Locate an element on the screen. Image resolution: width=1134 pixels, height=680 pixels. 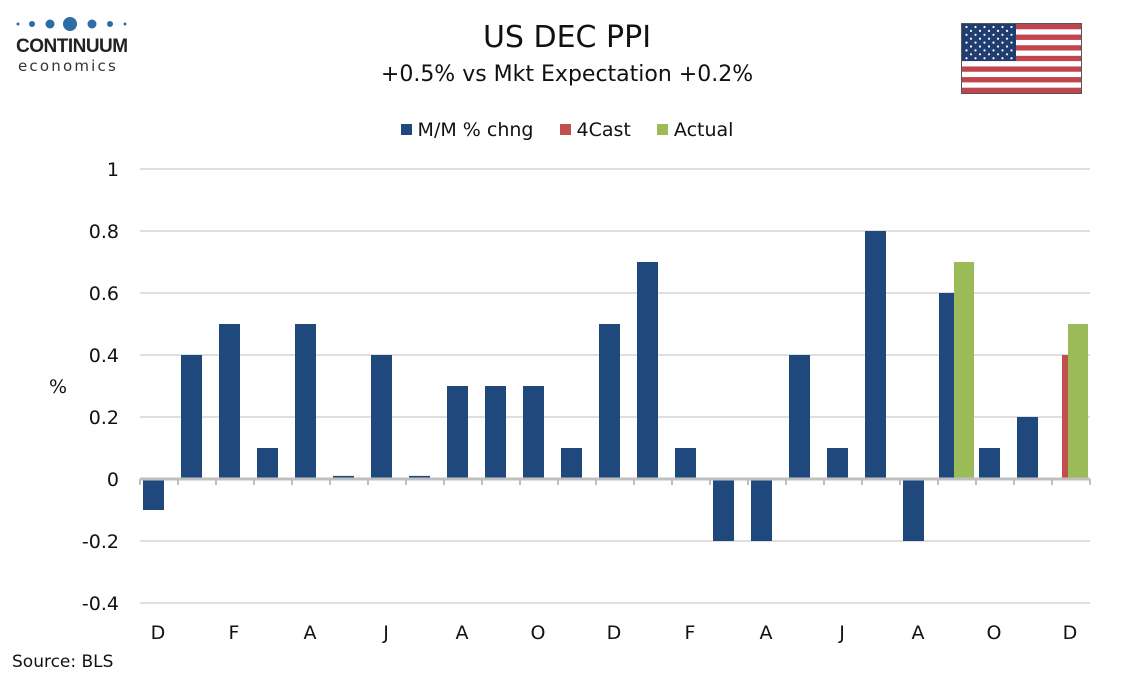
chart-title: US DEC PPI is located at coordinates (567, 37).